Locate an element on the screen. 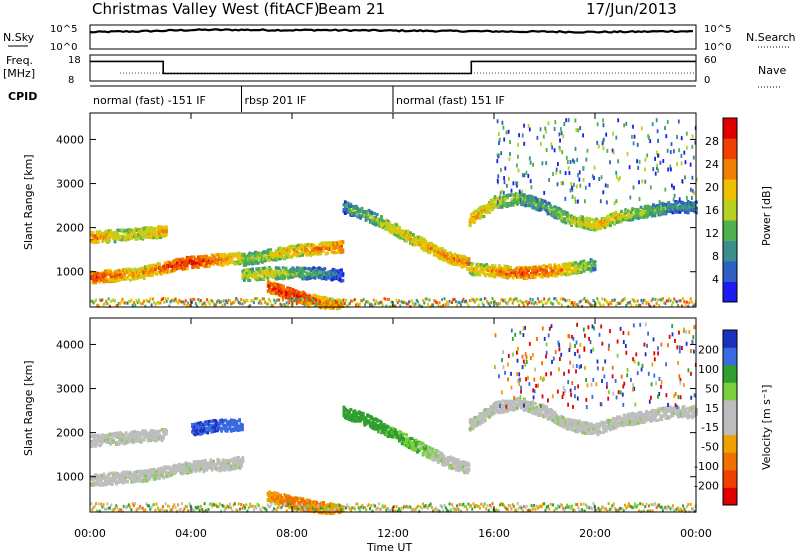  freq-right-tick-bottom: 0 is located at coordinates (707, 80).